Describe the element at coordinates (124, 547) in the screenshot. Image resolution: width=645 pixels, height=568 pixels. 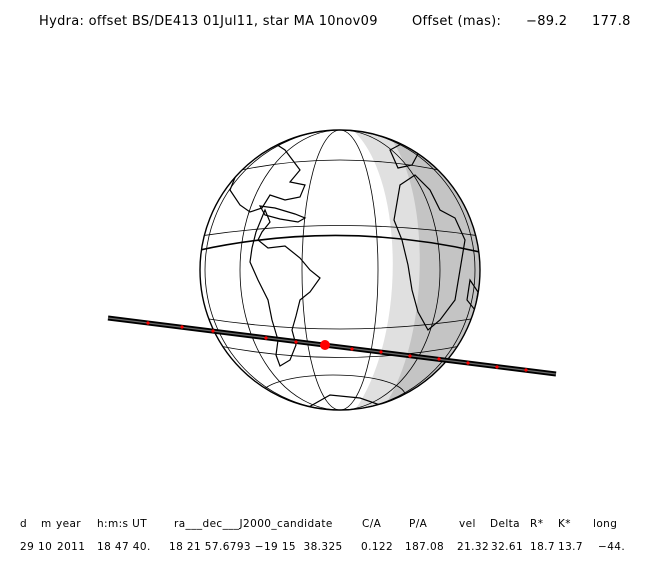
I see `value-time: 18 47 40.` at that location.